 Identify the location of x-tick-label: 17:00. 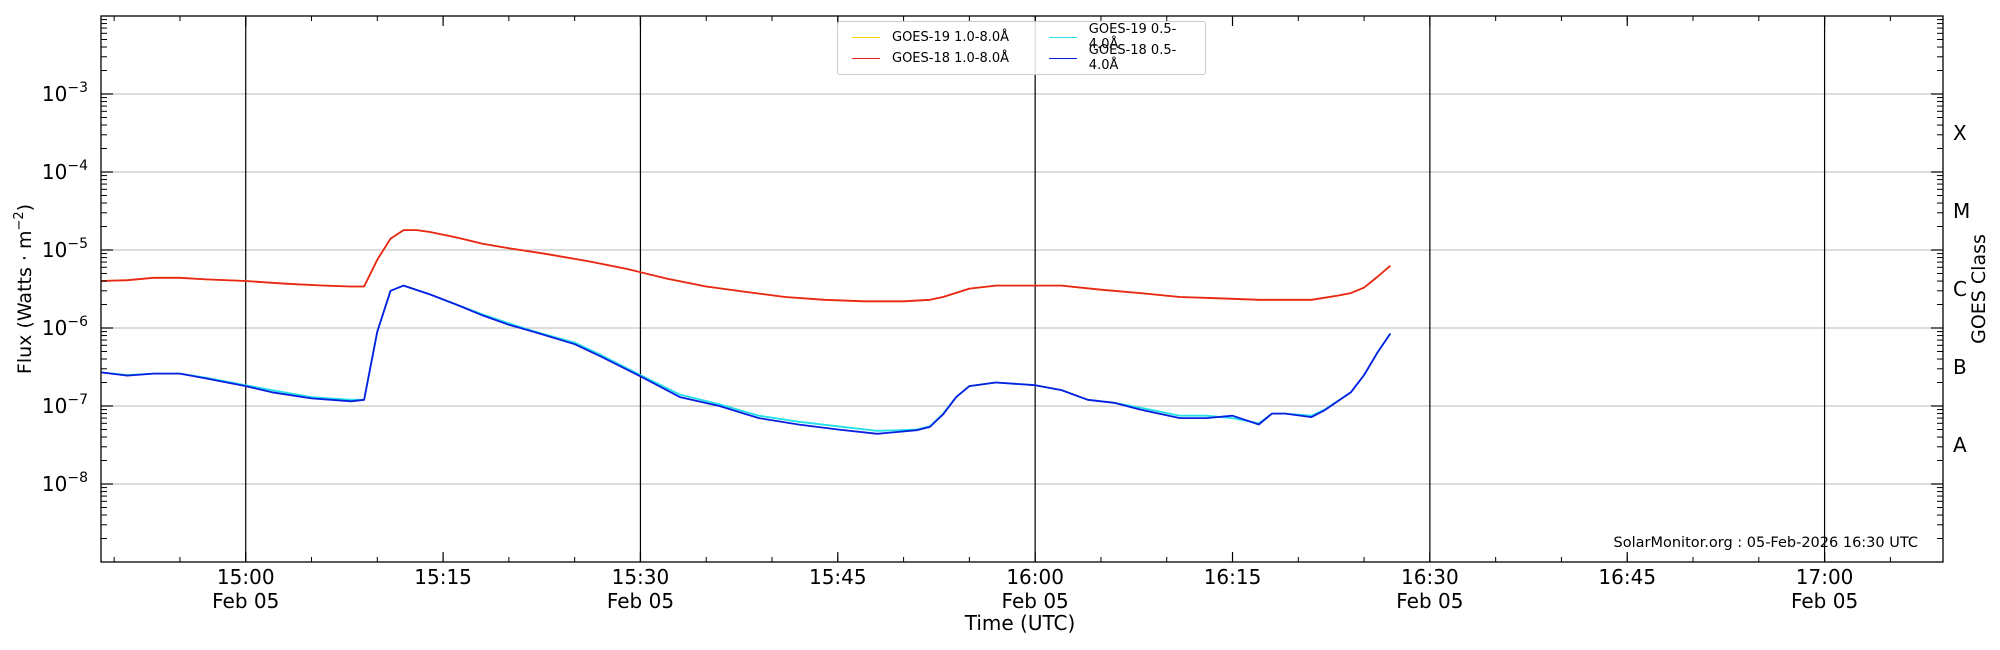
(1825, 577).